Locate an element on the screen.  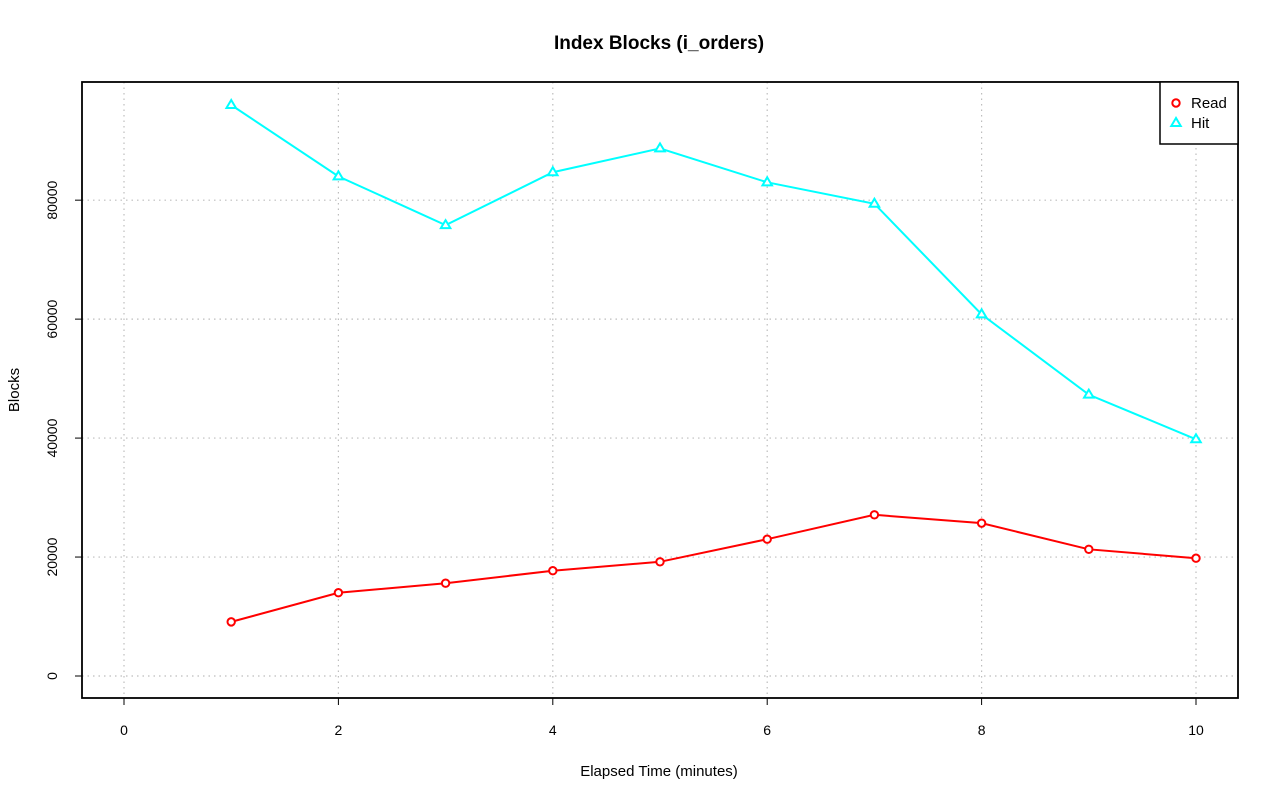
series-read is located at coordinates (713, 568).